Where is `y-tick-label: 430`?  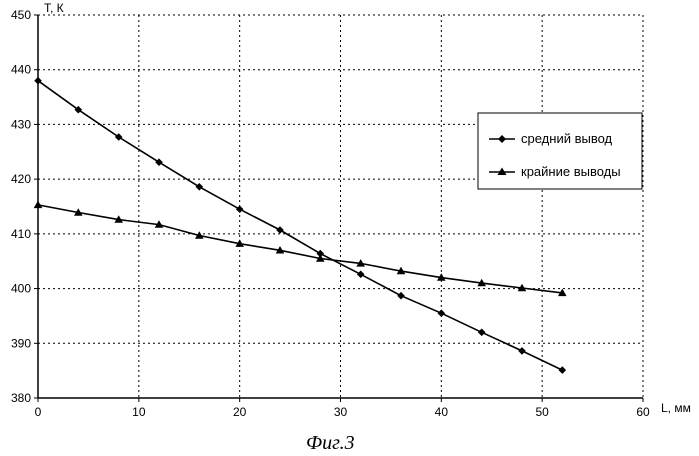 y-tick-label: 430 is located at coordinates (21, 124).